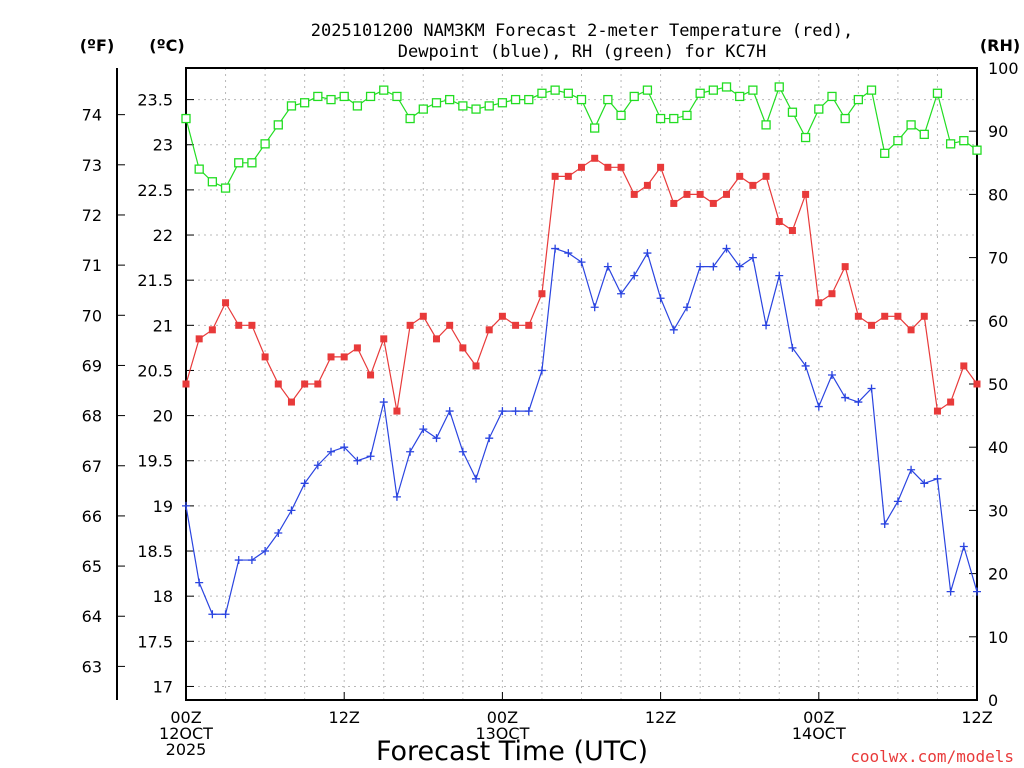 The image size is (1024, 768). What do you see at coordinates (998, 510) in the screenshot?
I see `rh-tick-label: 30` at bounding box center [998, 510].